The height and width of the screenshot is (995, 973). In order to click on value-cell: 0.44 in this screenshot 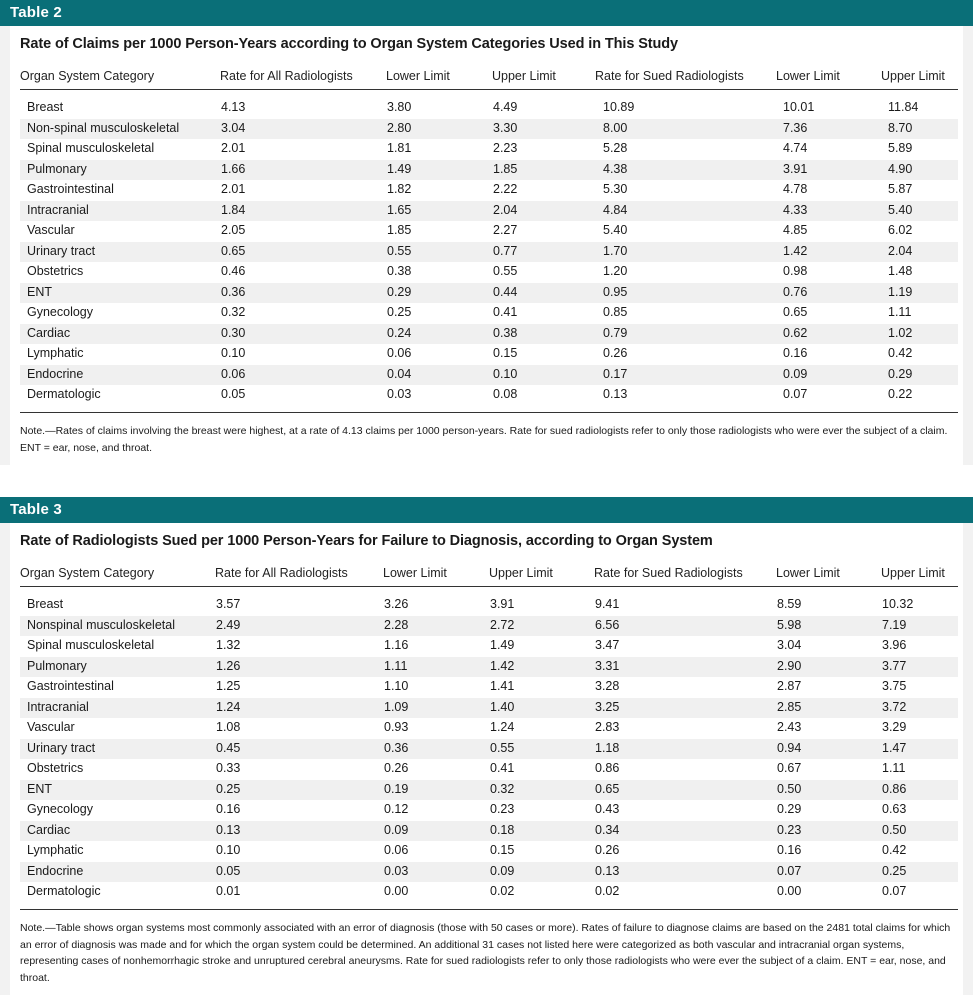, I will do `click(505, 291)`.